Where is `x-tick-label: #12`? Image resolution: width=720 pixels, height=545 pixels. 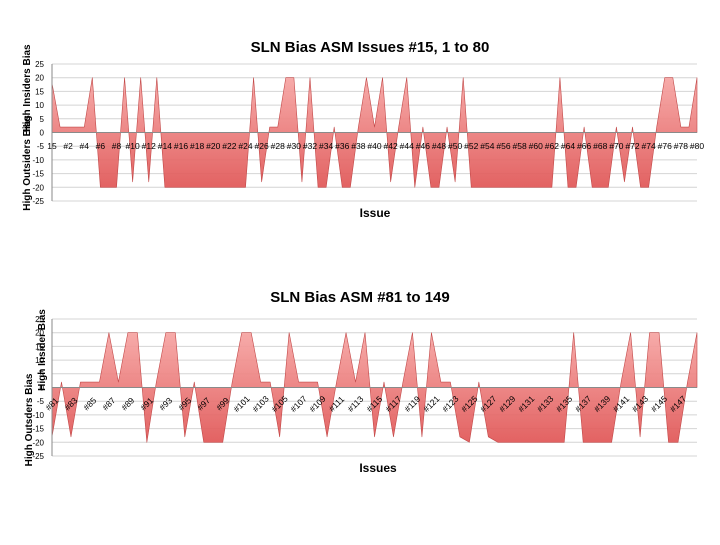 x-tick-label: #12 is located at coordinates (149, 146).